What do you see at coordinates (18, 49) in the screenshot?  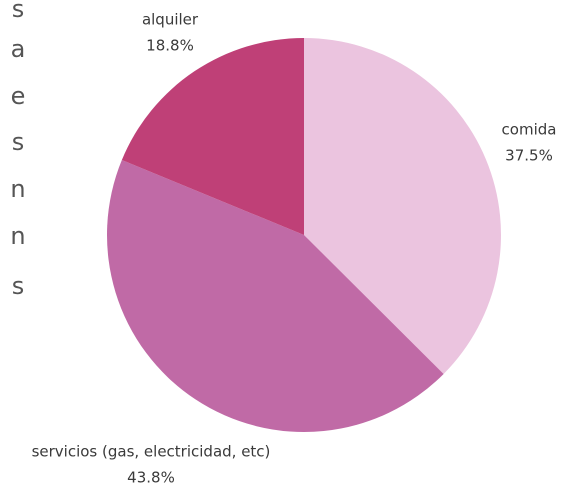 I see `side-letter: a` at bounding box center [18, 49].